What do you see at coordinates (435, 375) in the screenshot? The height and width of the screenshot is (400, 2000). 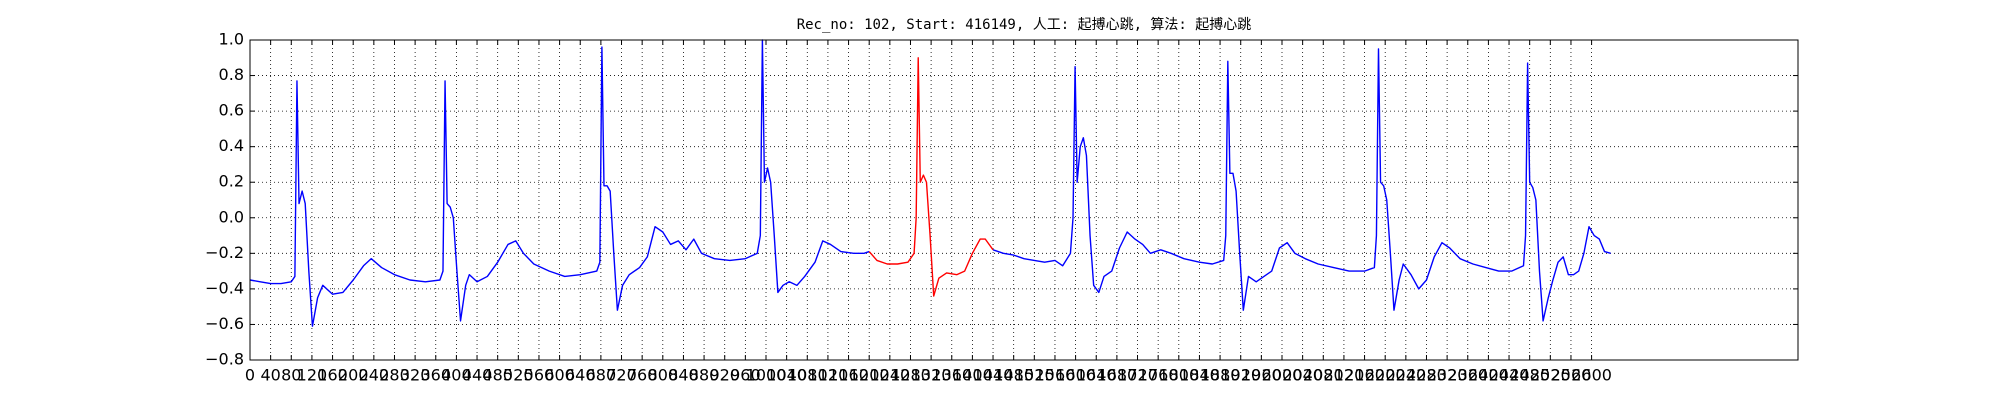 I see `x-tick-label: 360` at bounding box center [435, 375].